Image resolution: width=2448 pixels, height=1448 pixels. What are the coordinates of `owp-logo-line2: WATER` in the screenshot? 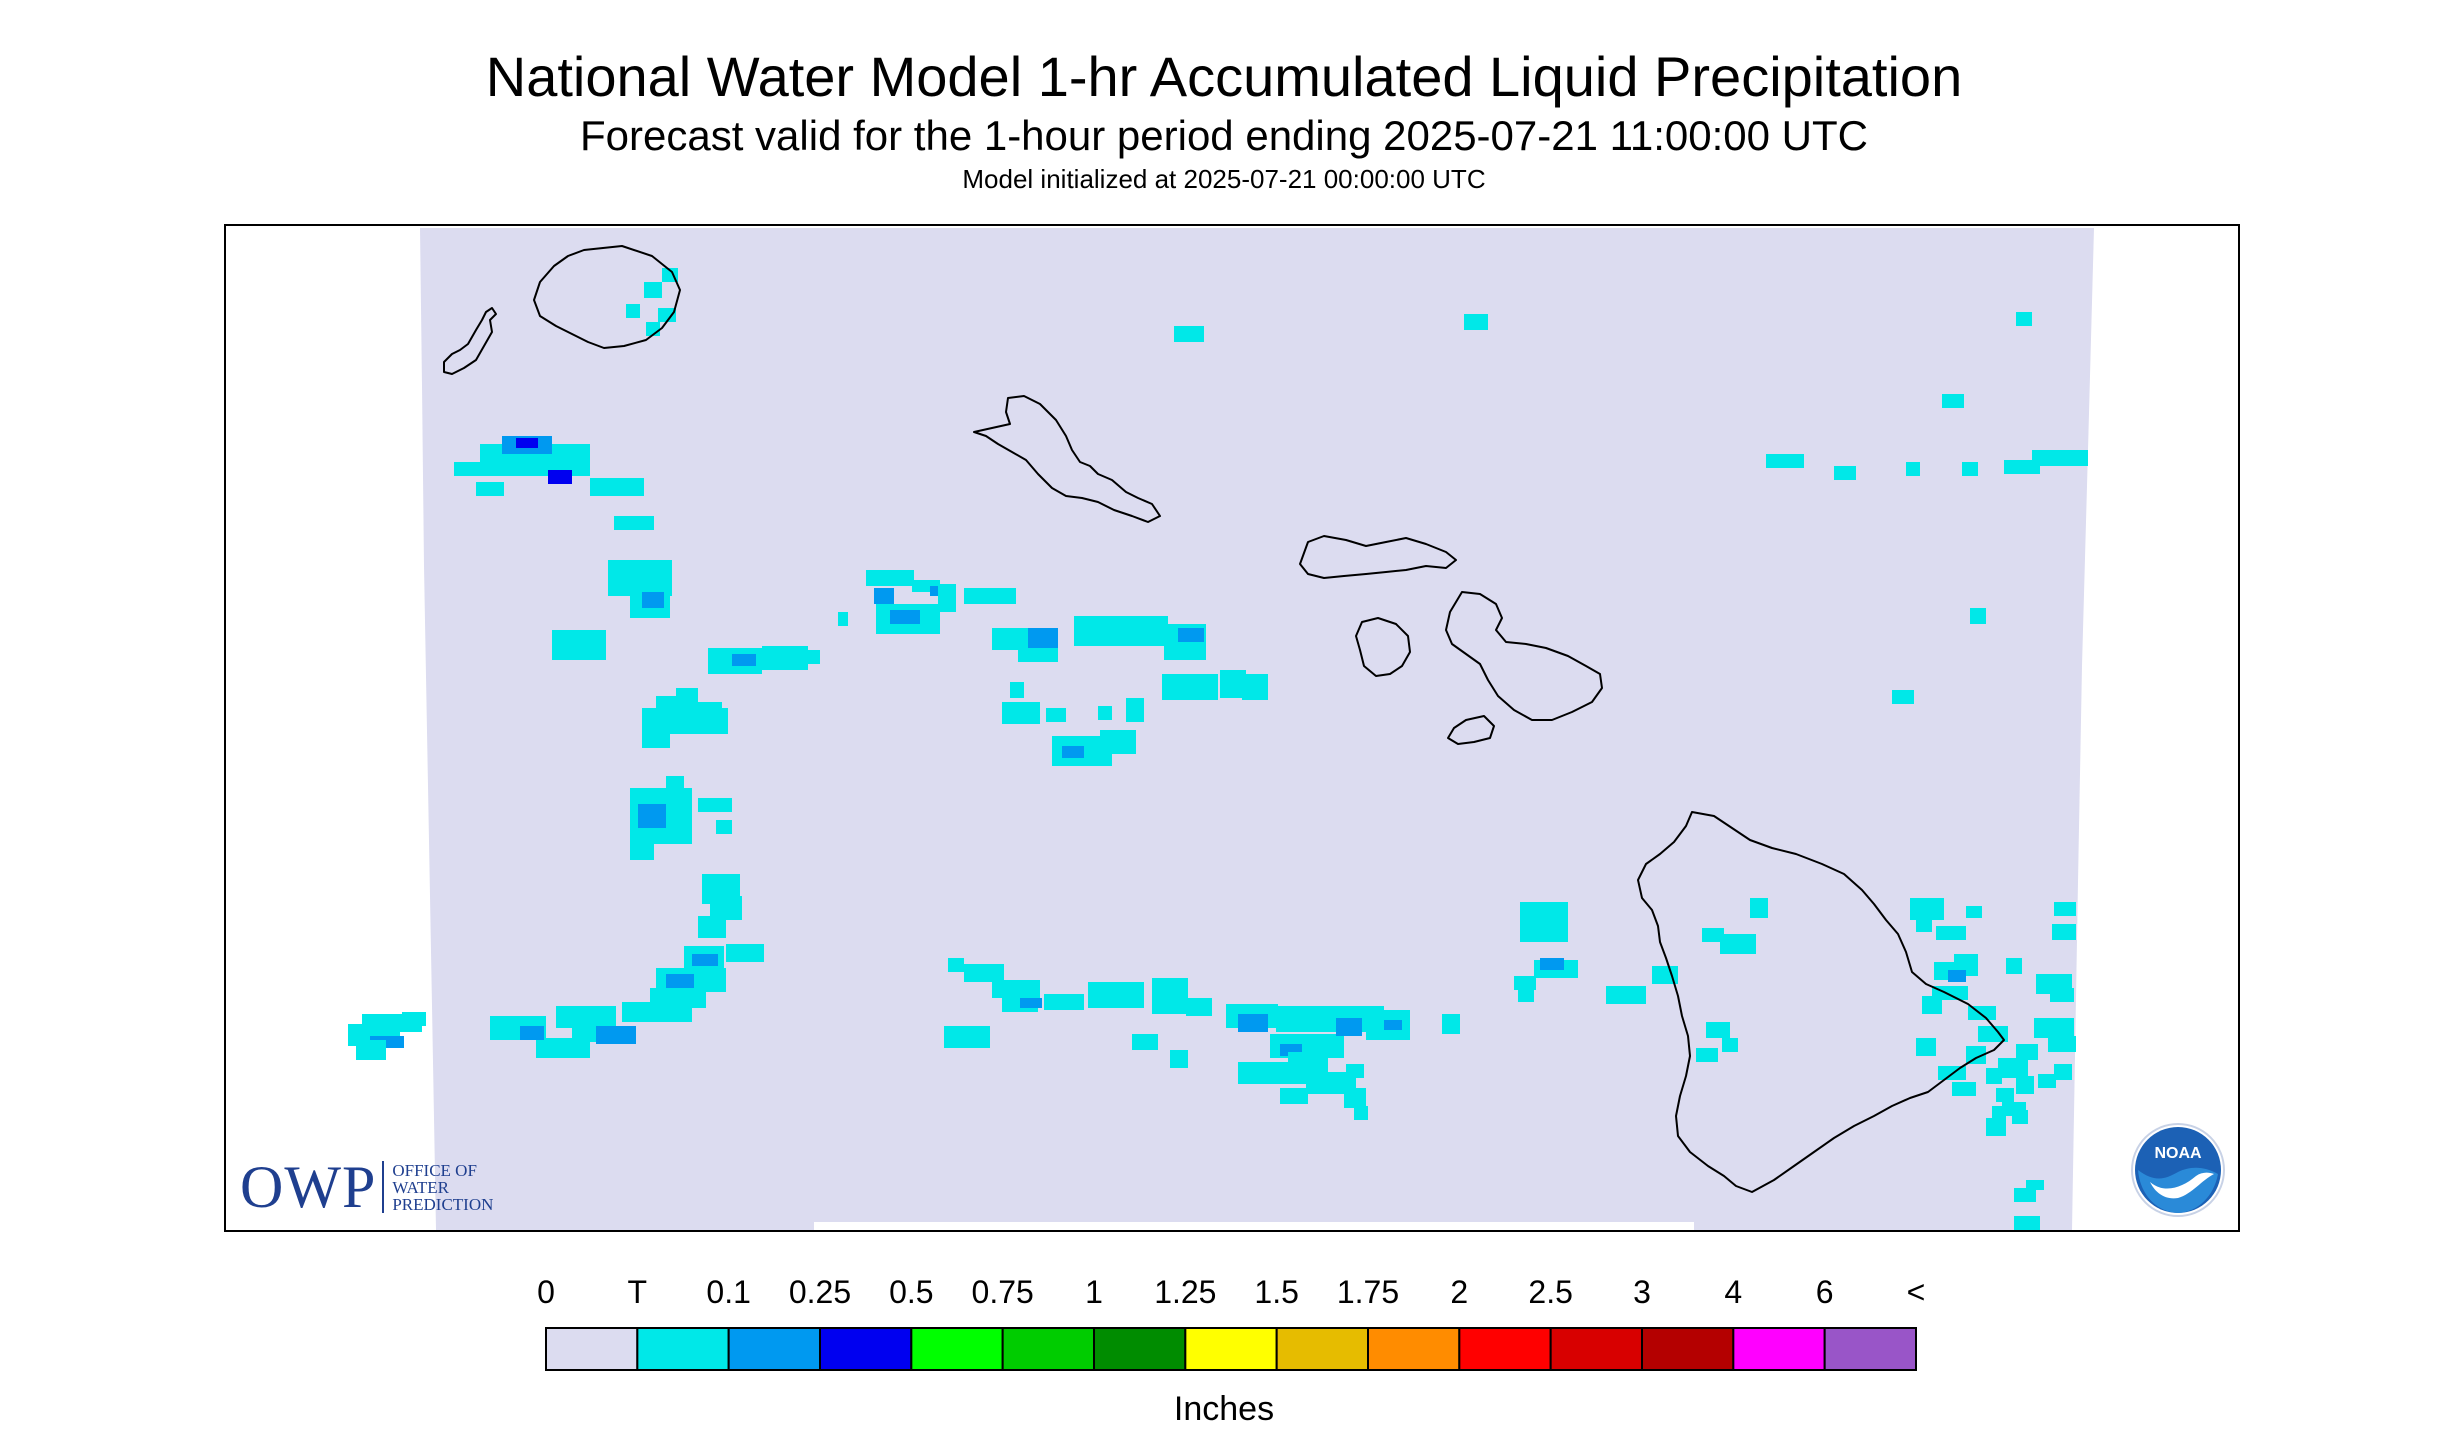 It's located at (421, 1187).